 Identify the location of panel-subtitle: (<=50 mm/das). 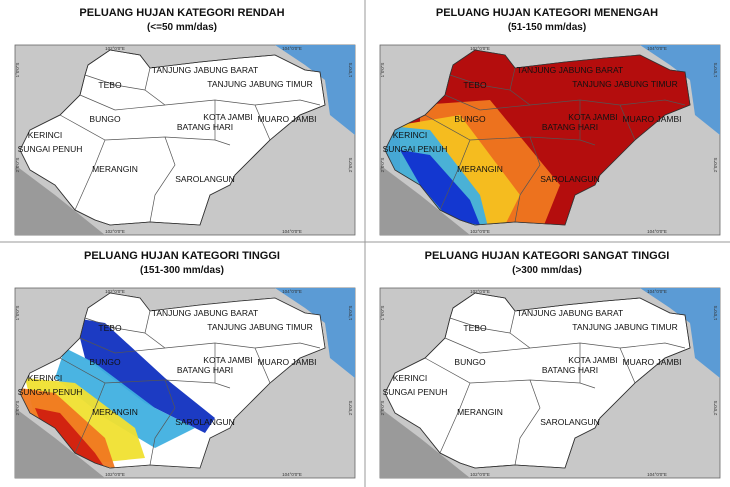
(182, 27).